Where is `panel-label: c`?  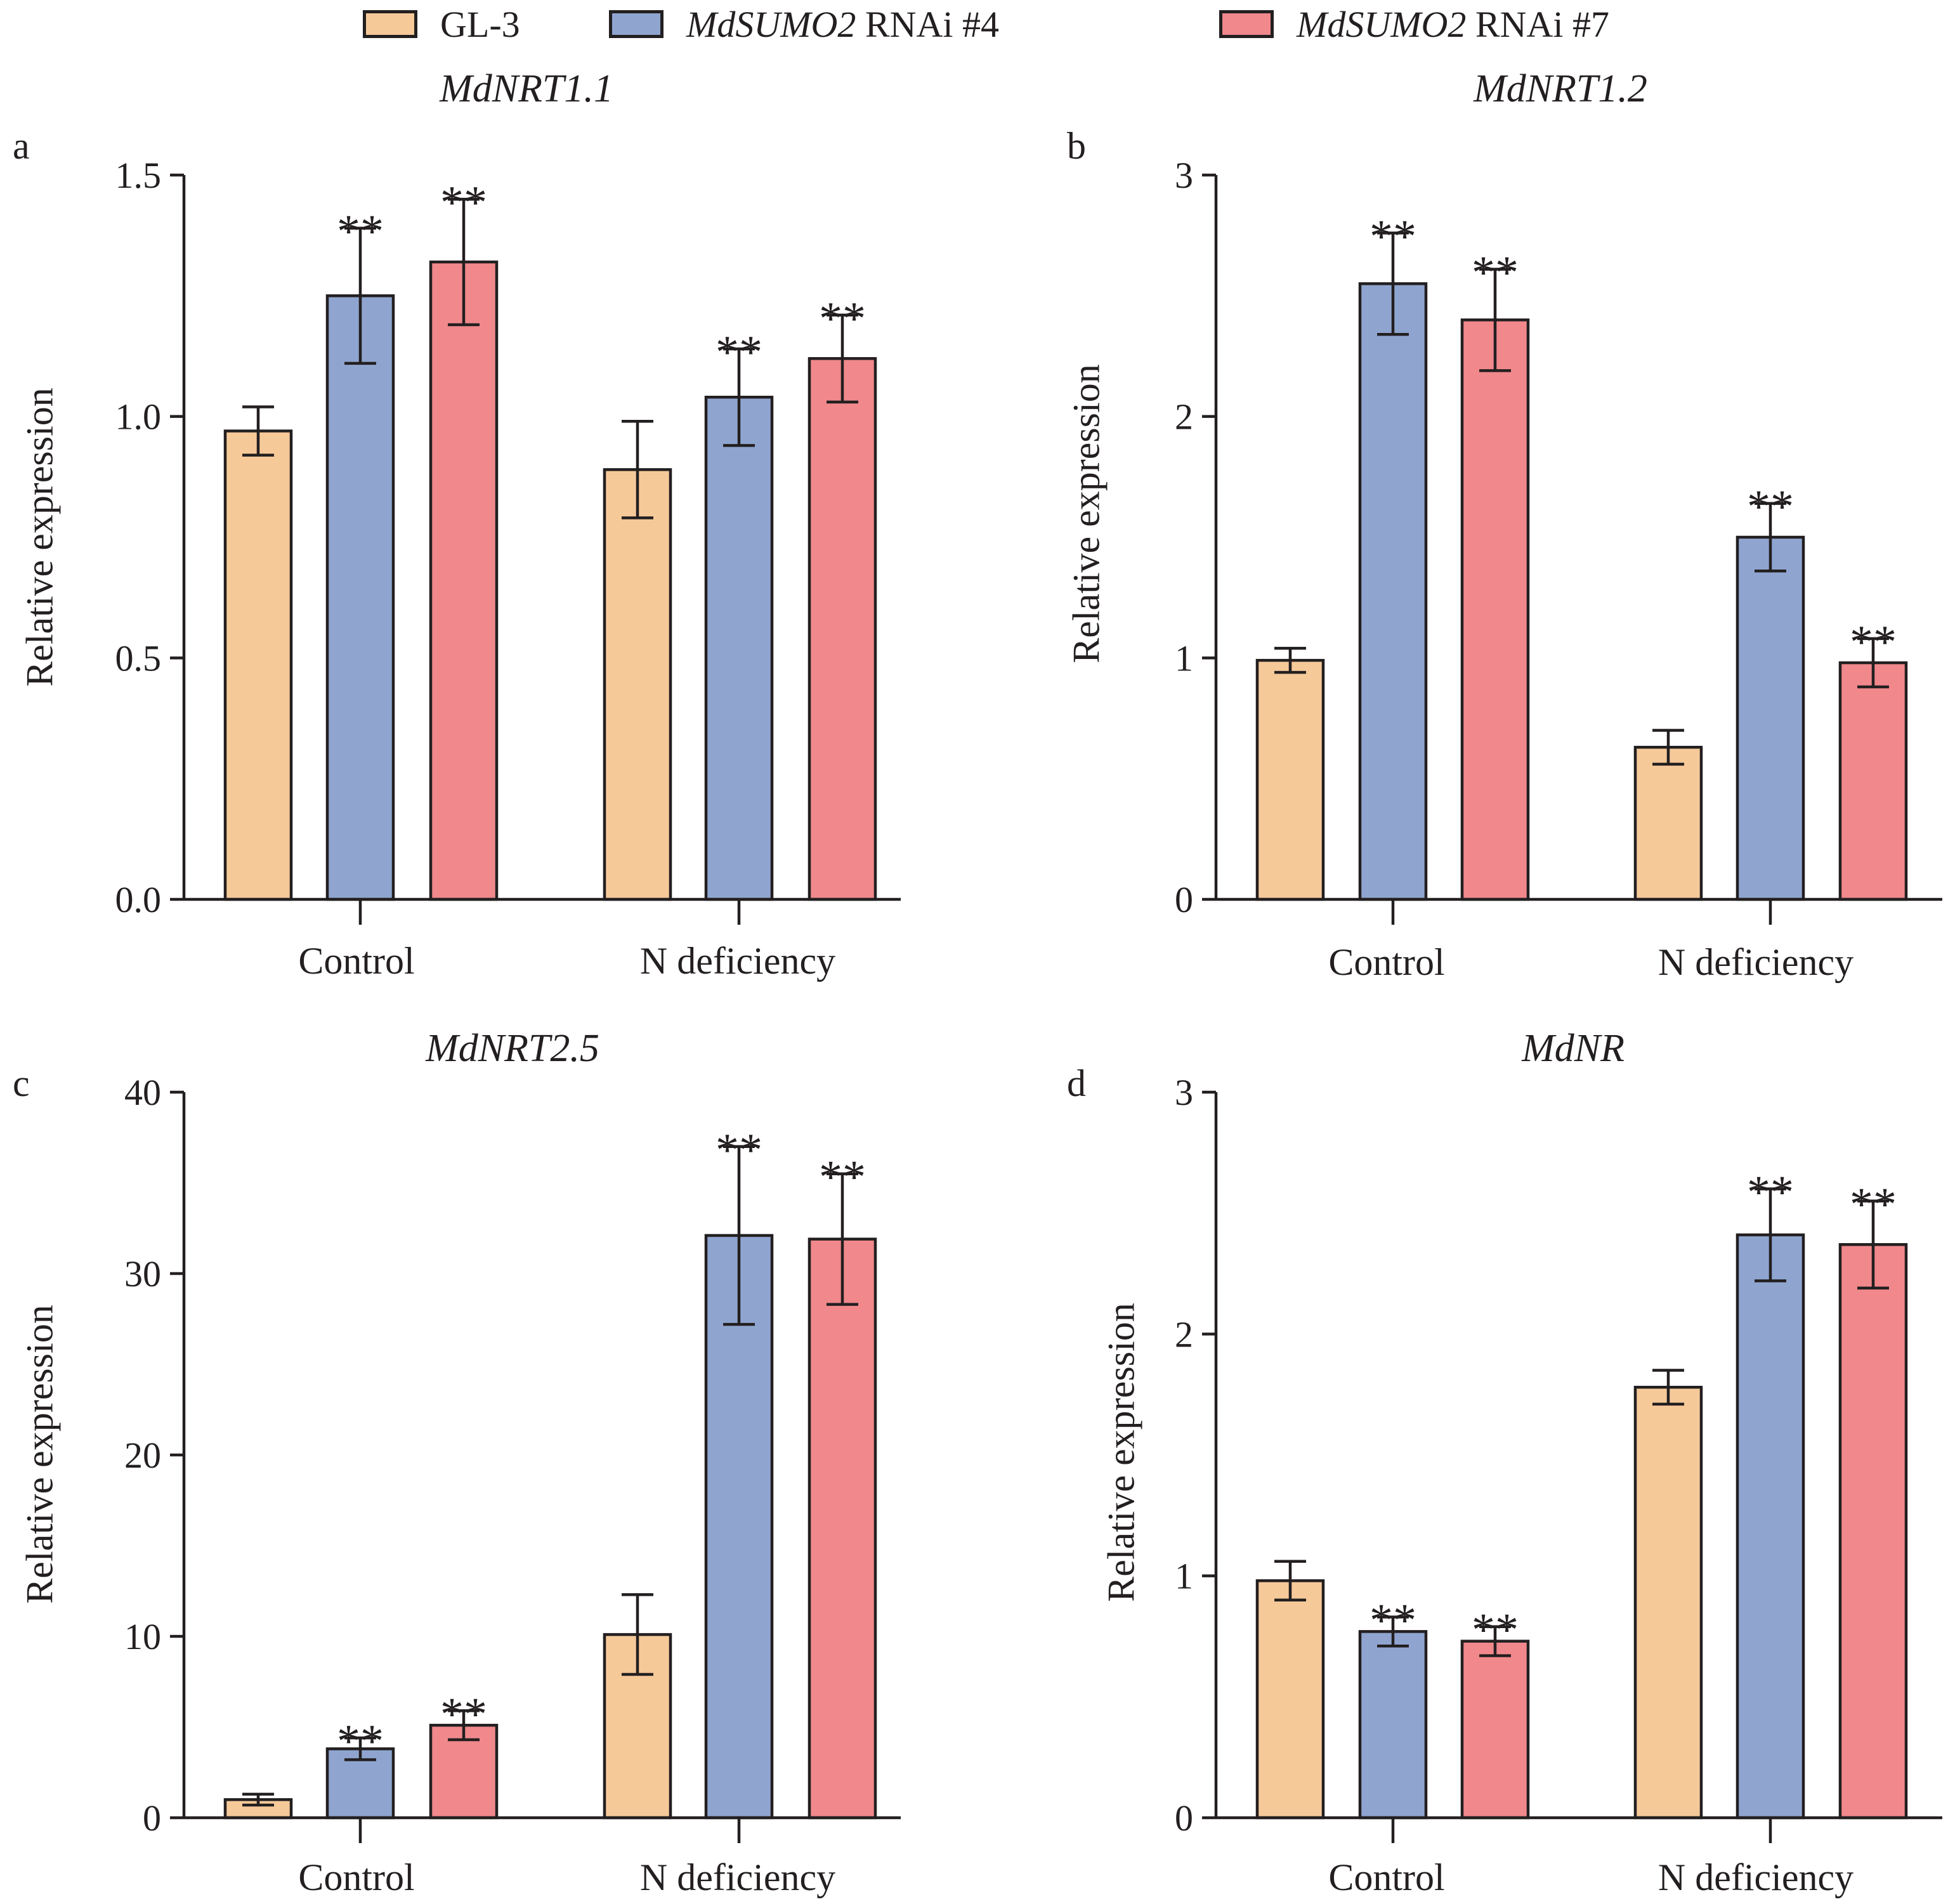
panel-label: c is located at coordinates (22, 1083).